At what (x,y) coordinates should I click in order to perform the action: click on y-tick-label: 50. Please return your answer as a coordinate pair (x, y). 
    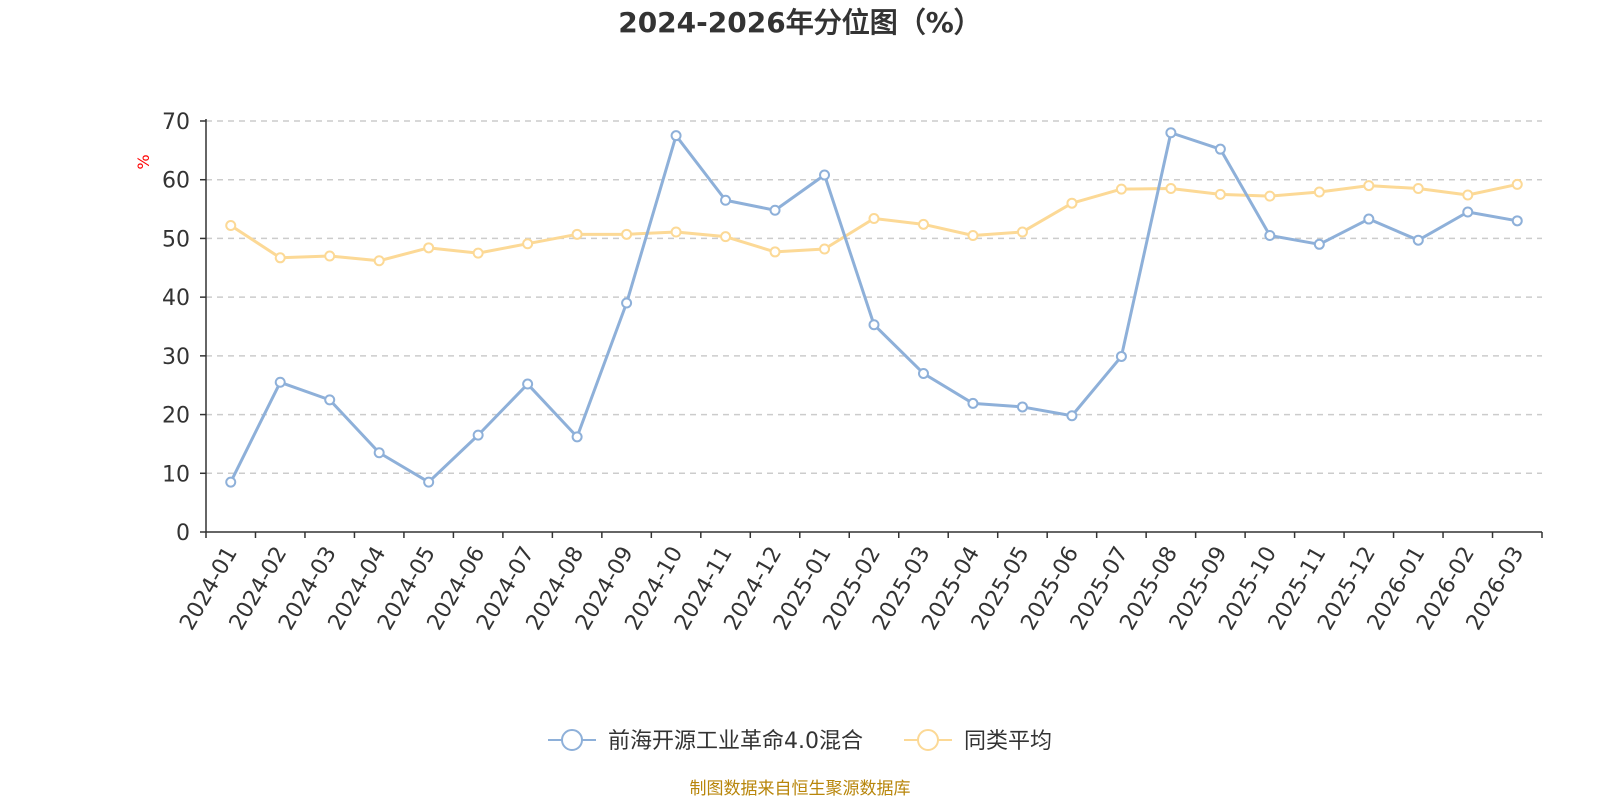
    Looking at the image, I should click on (176, 239).